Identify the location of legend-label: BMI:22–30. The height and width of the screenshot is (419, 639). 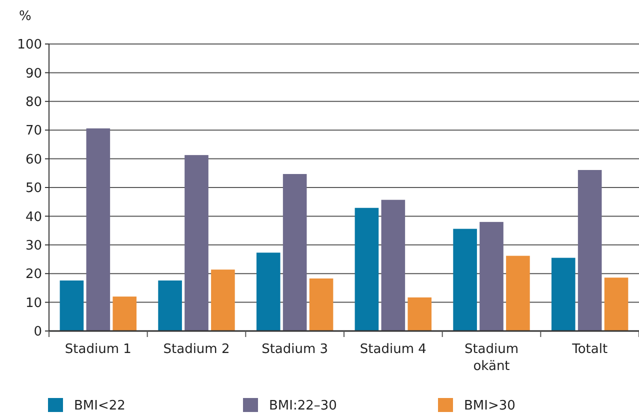
(303, 406).